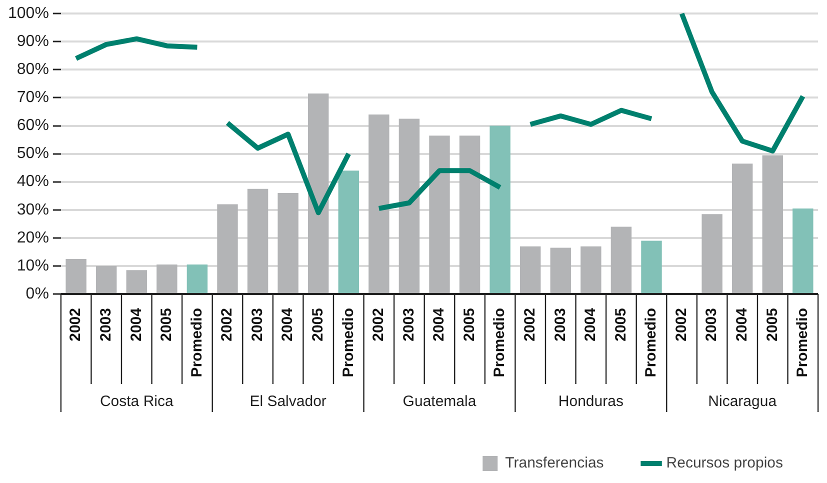 The image size is (827, 483). Describe the element at coordinates (554, 463) in the screenshot. I see `legend-label: Transferencias` at that location.